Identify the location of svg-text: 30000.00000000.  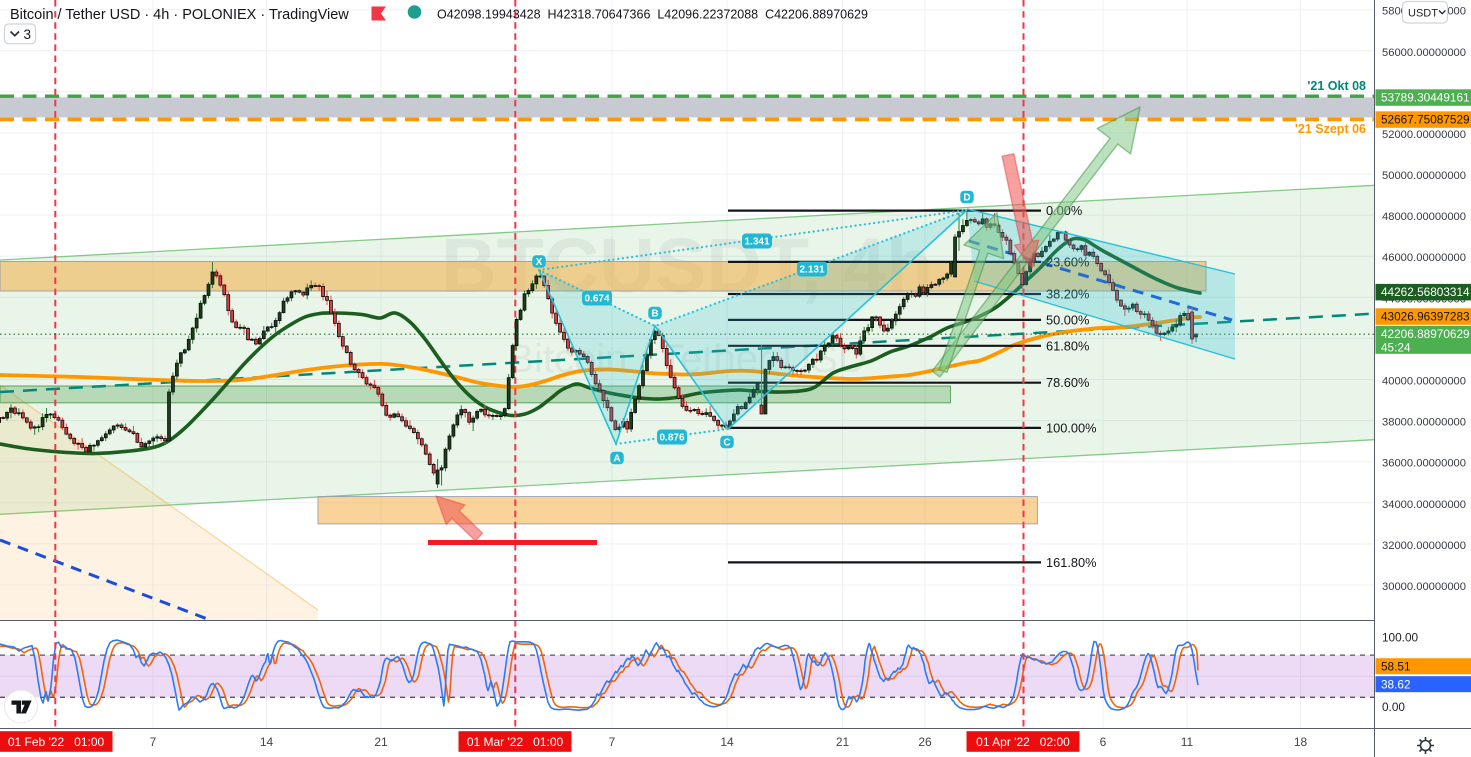
(1424, 587).